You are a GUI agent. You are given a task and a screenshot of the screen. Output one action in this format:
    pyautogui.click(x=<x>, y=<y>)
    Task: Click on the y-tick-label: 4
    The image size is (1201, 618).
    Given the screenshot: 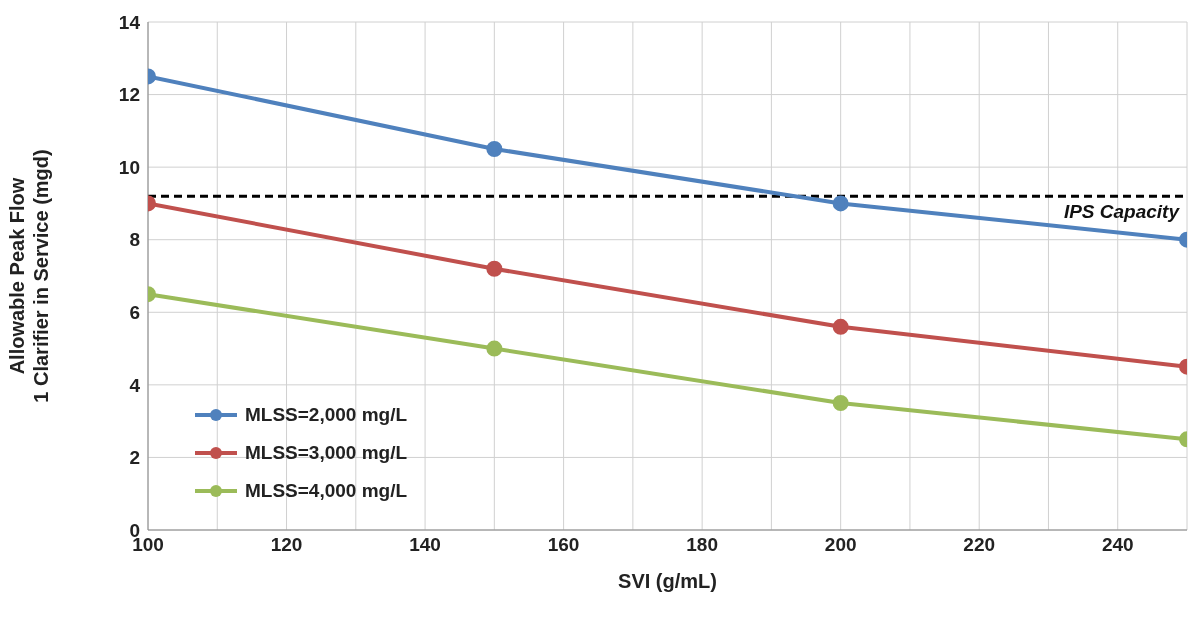 What is the action you would take?
    pyautogui.click(x=135, y=385)
    